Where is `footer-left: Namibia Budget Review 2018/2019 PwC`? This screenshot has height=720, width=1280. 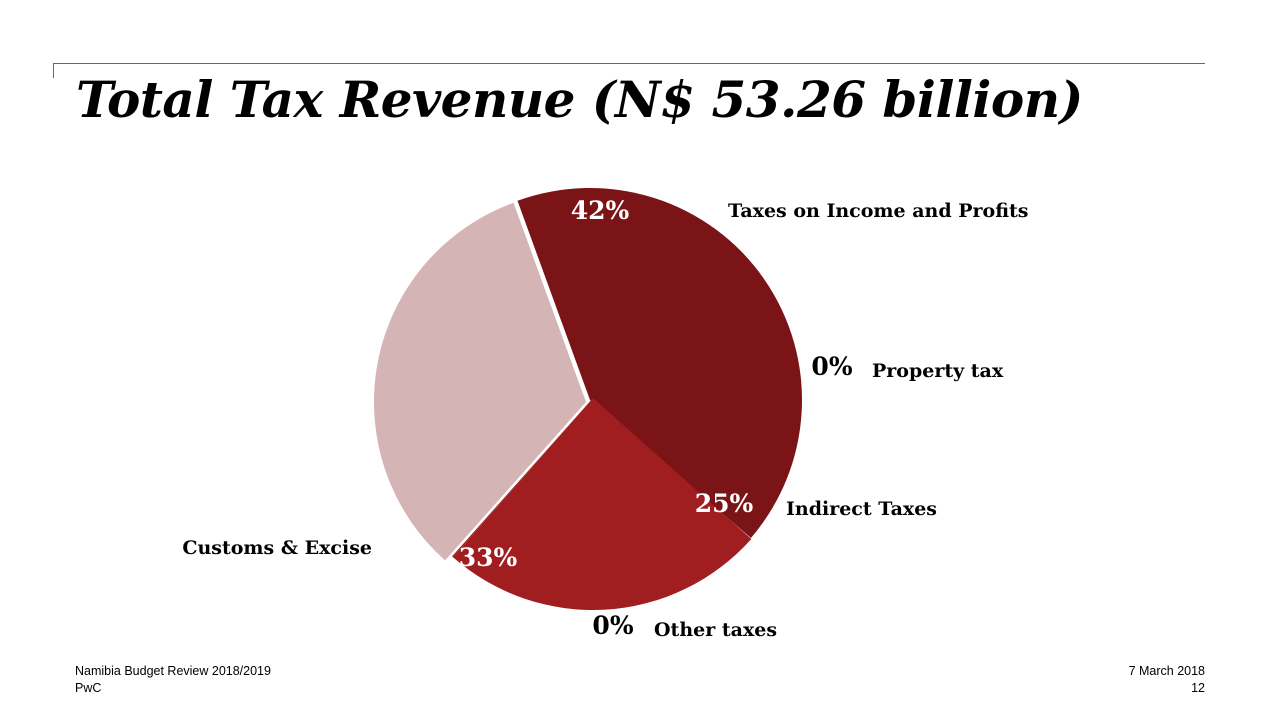
footer-left: Namibia Budget Review 2018/2019 PwC is located at coordinates (173, 680).